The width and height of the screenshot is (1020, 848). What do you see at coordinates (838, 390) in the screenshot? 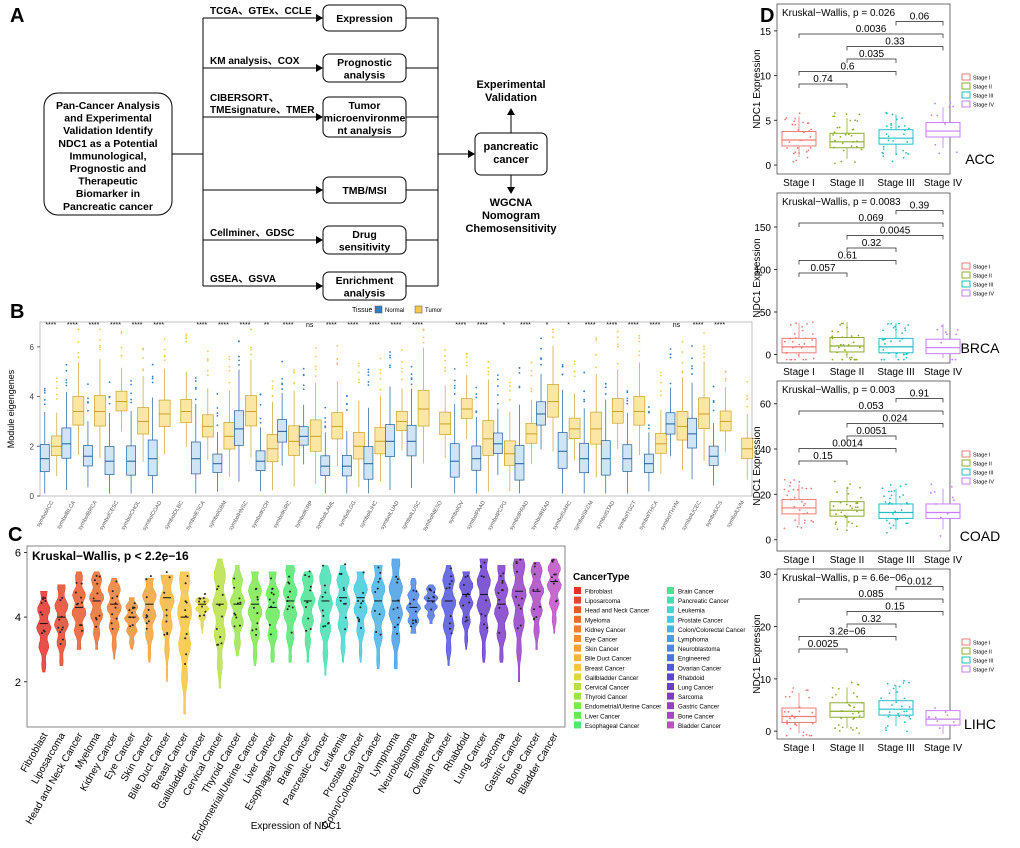
I see `chart-title: Kruskal−Wallis, p = 0.003` at bounding box center [838, 390].